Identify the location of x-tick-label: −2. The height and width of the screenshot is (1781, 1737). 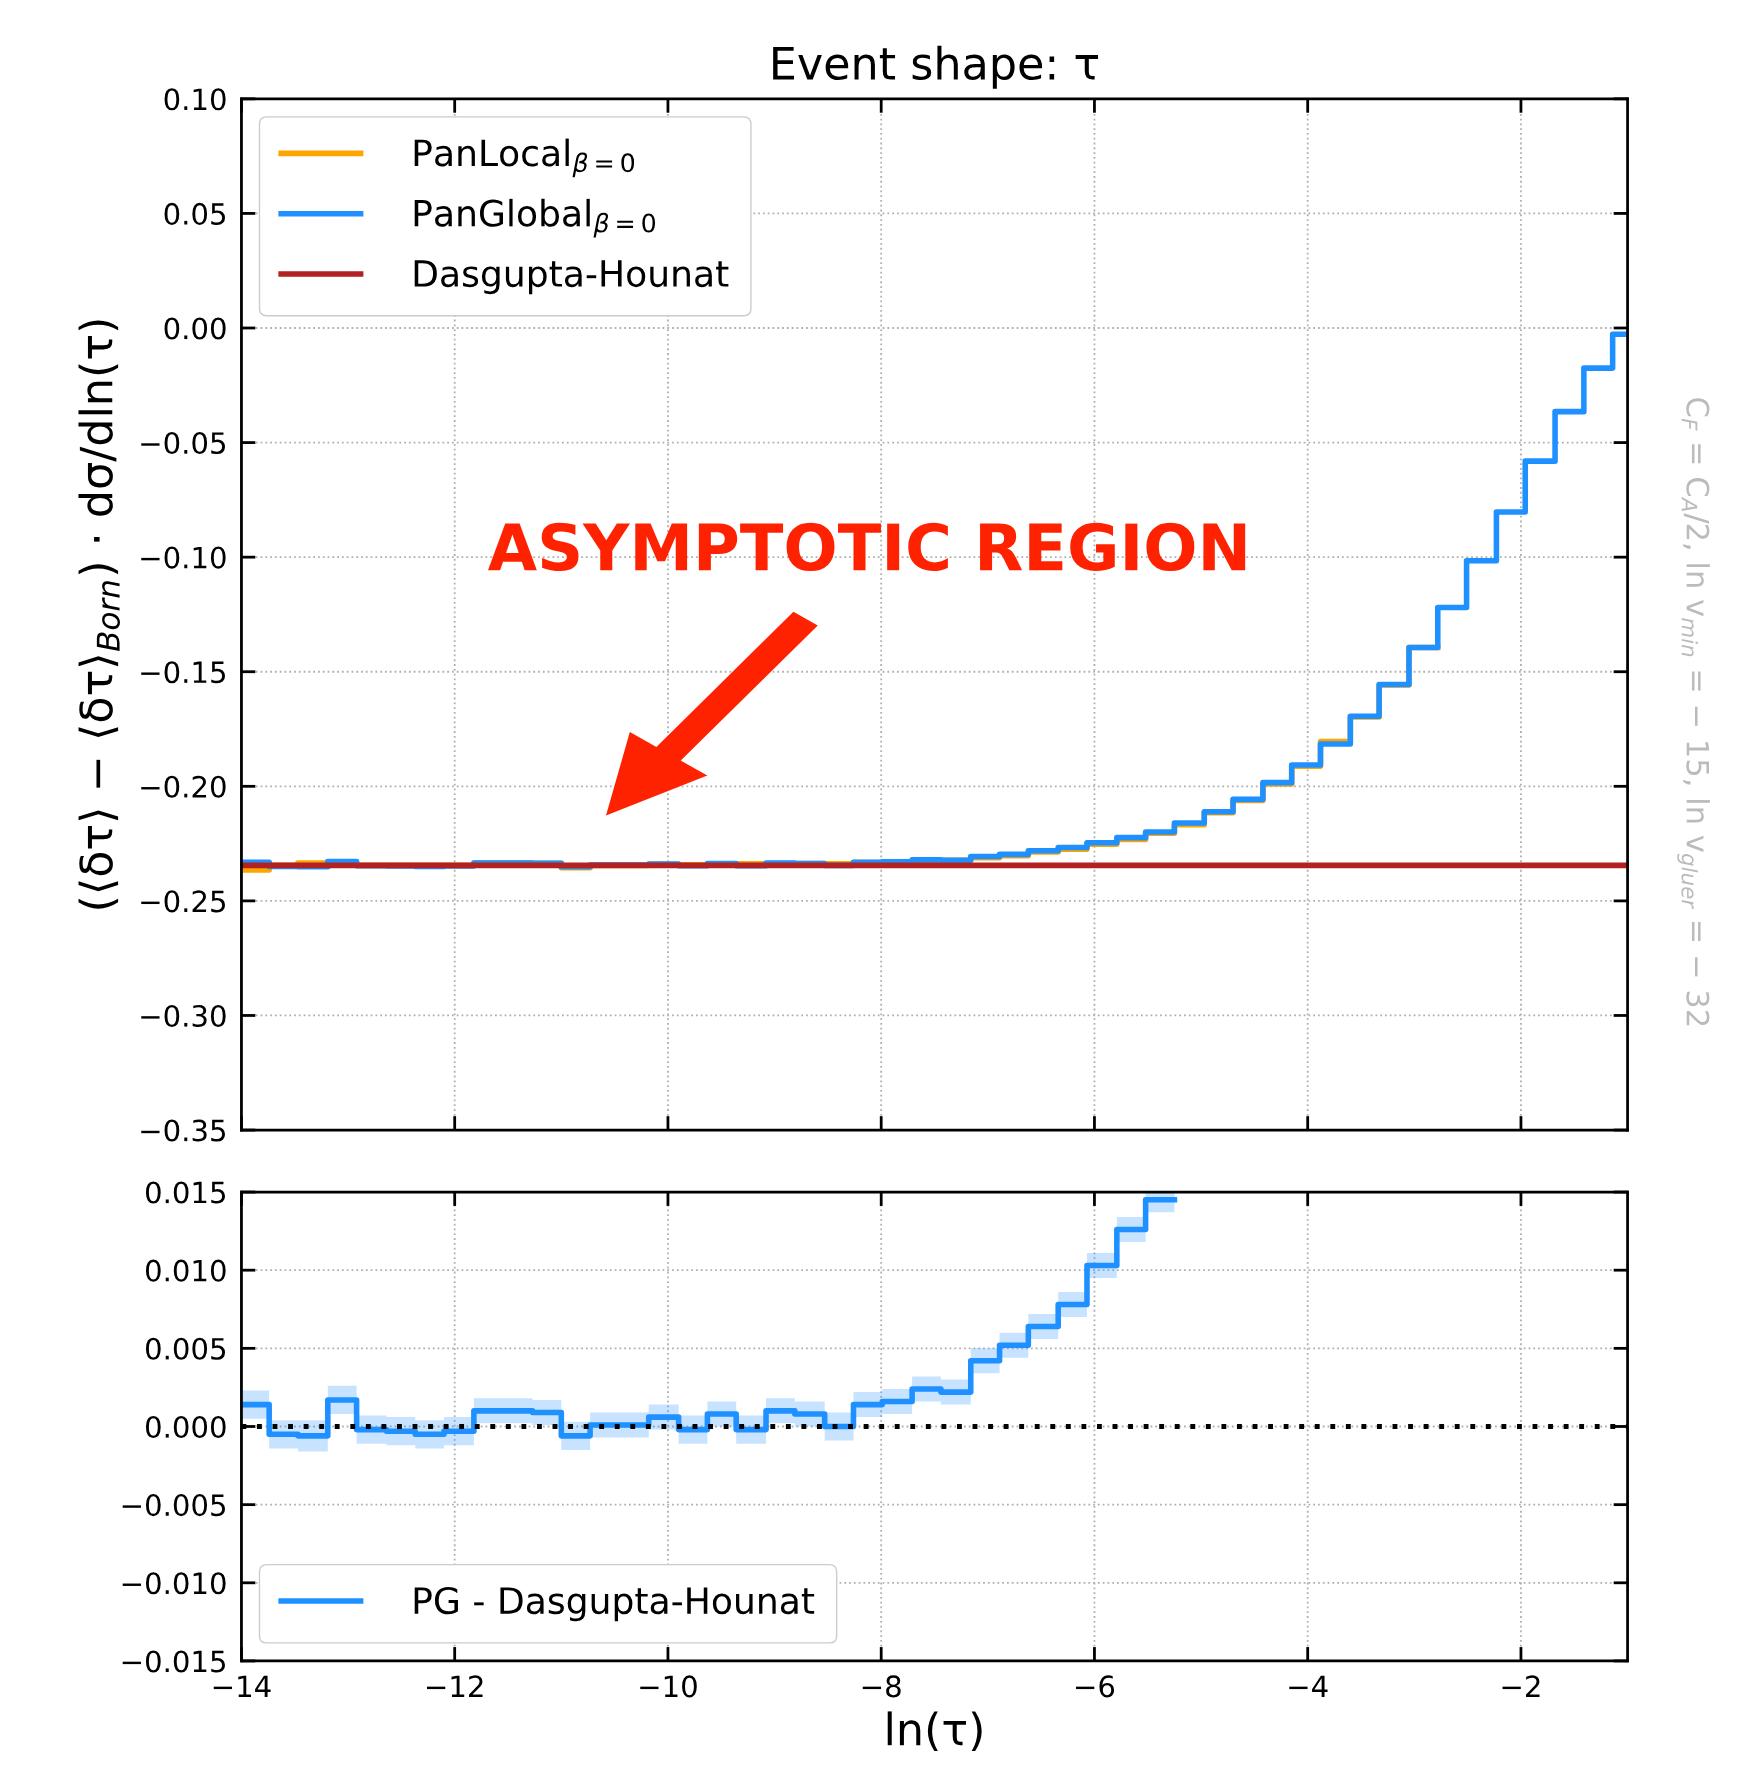
(1521, 1686).